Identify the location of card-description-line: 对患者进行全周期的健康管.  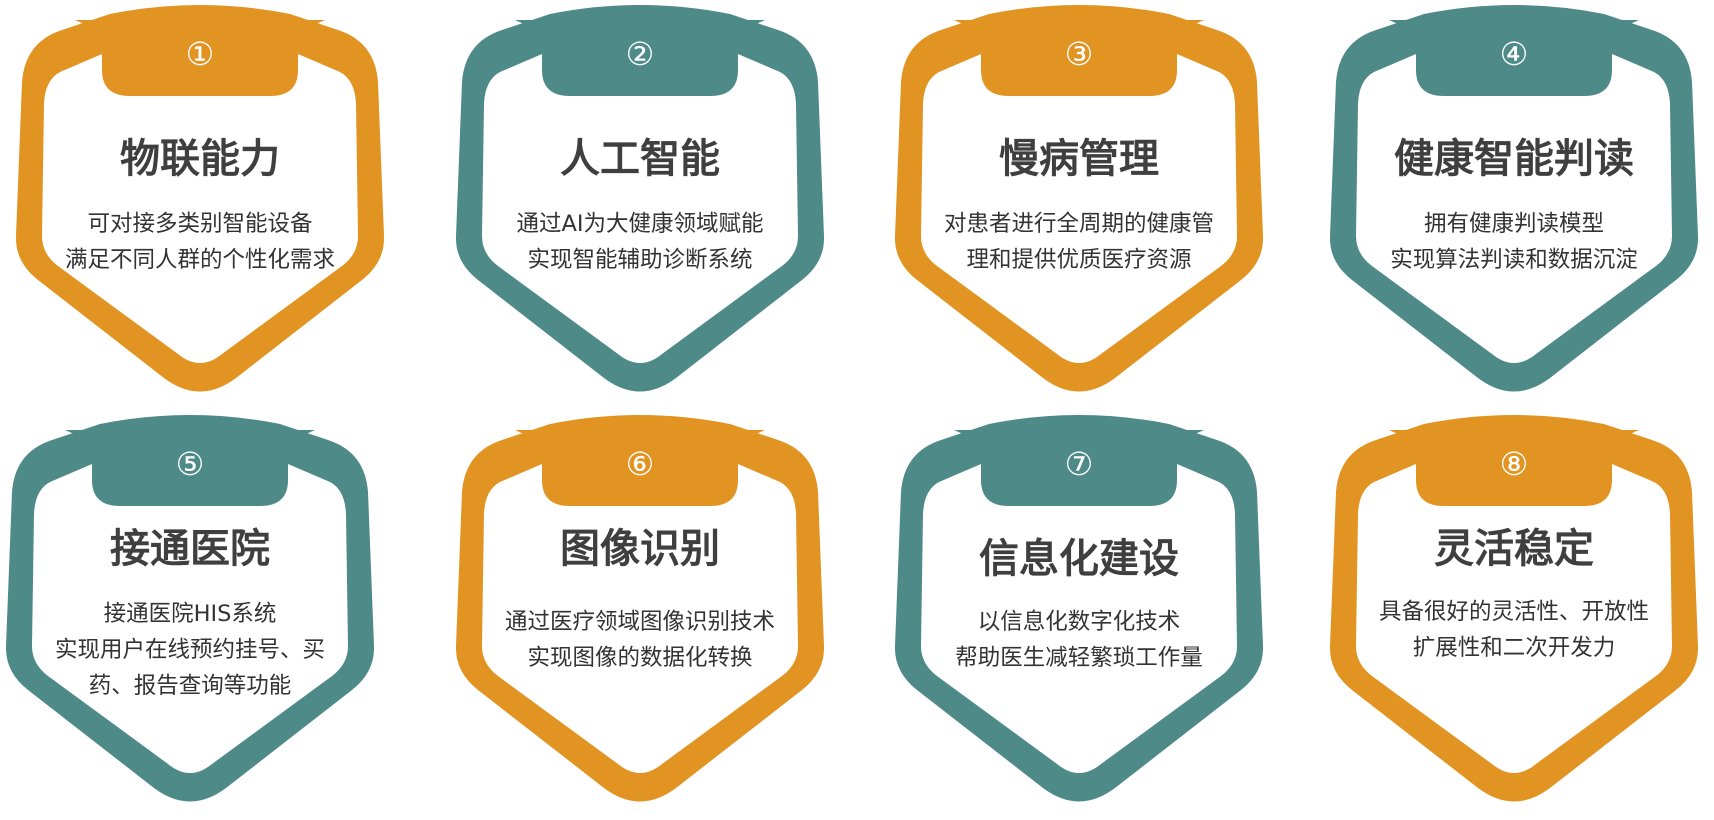
(1078, 224).